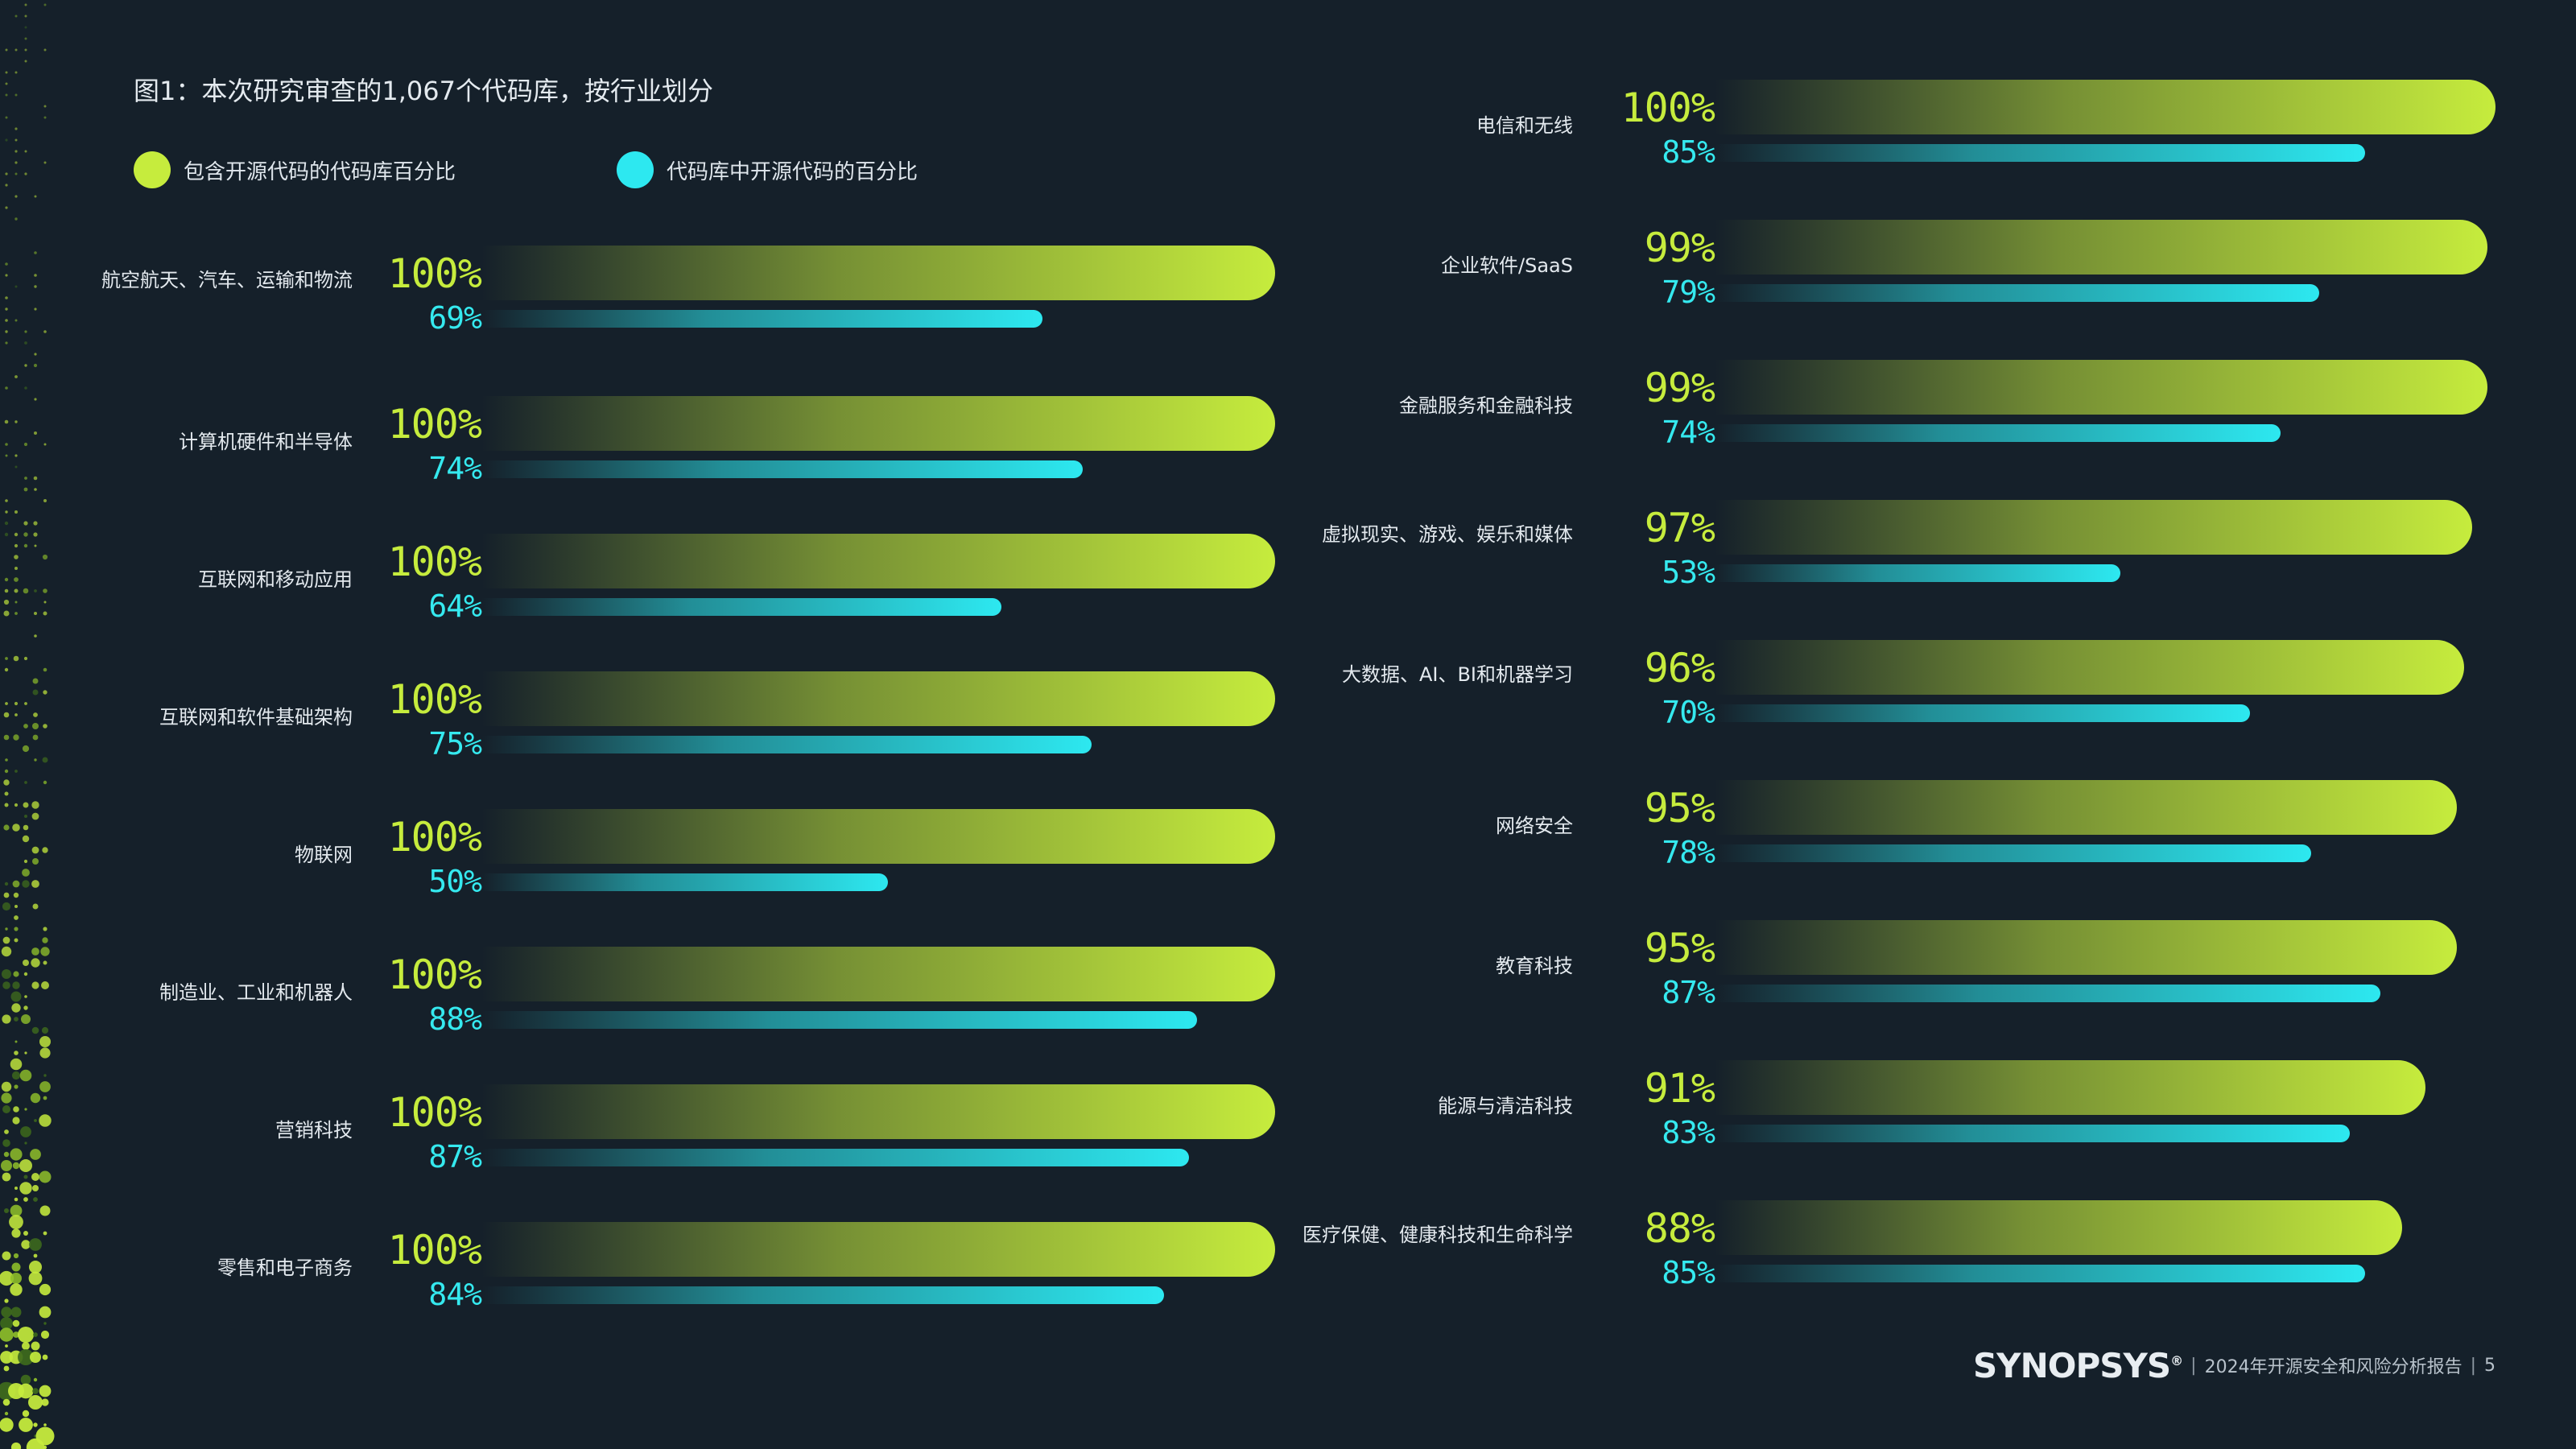 Image resolution: width=2576 pixels, height=1449 pixels. What do you see at coordinates (1534, 966) in the screenshot?
I see `category-label: 教育科技` at bounding box center [1534, 966].